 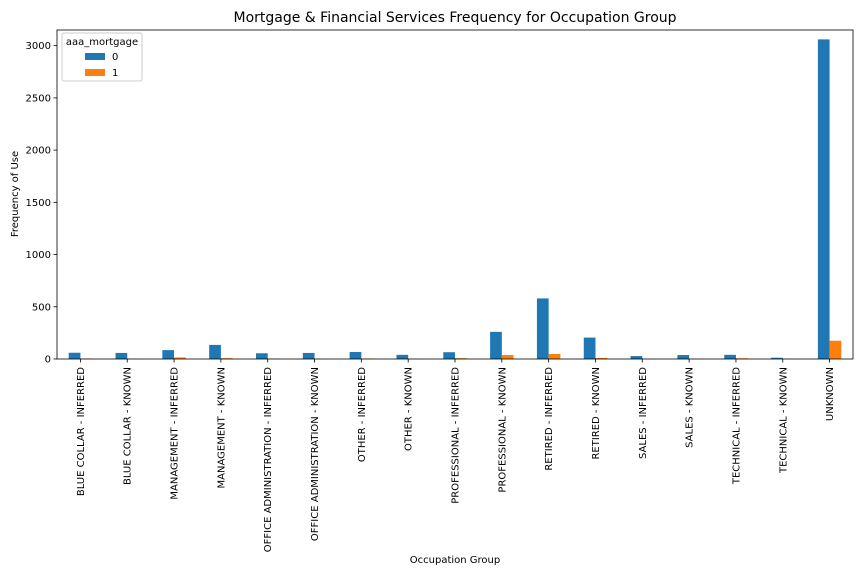 I want to click on y-tick-label: 500, so click(x=41, y=307).